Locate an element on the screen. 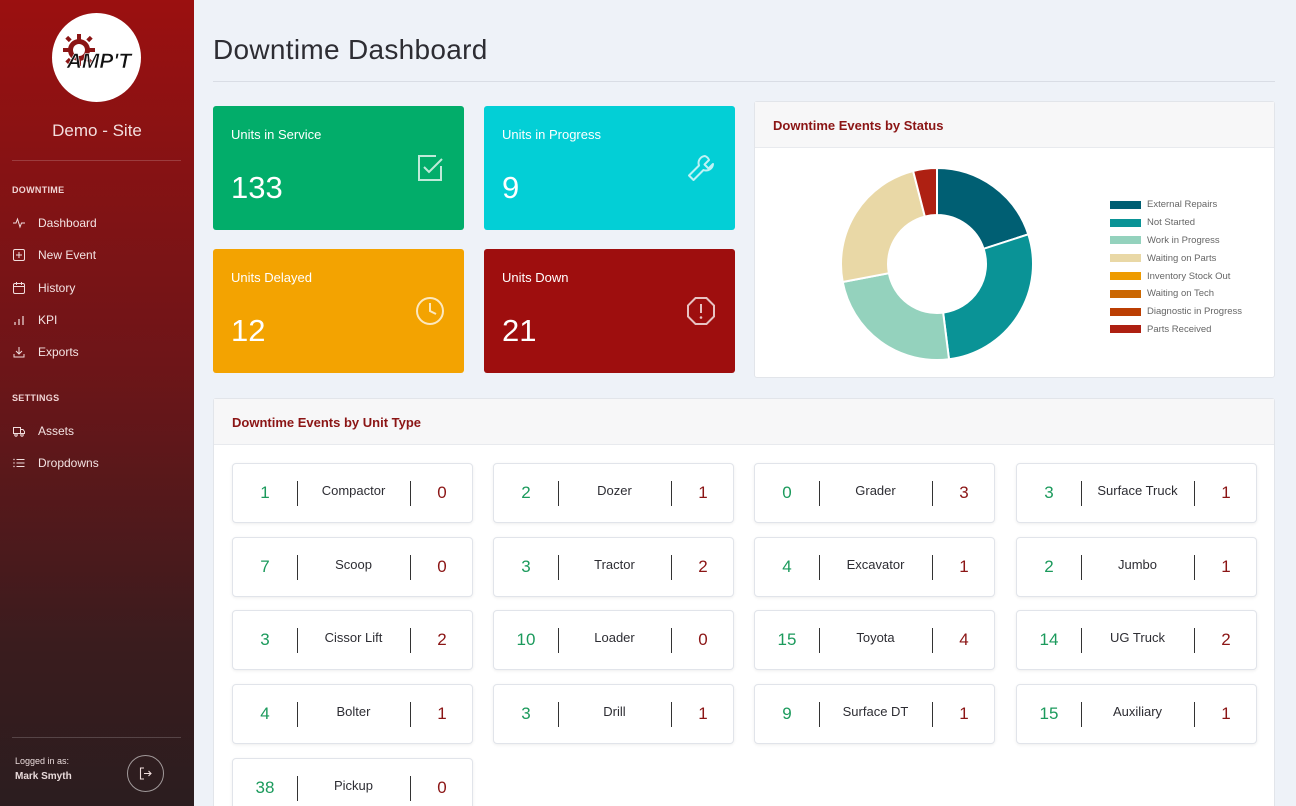 Image resolution: width=1296 pixels, height=806 pixels. legend-item: External Repairs is located at coordinates (1176, 205).